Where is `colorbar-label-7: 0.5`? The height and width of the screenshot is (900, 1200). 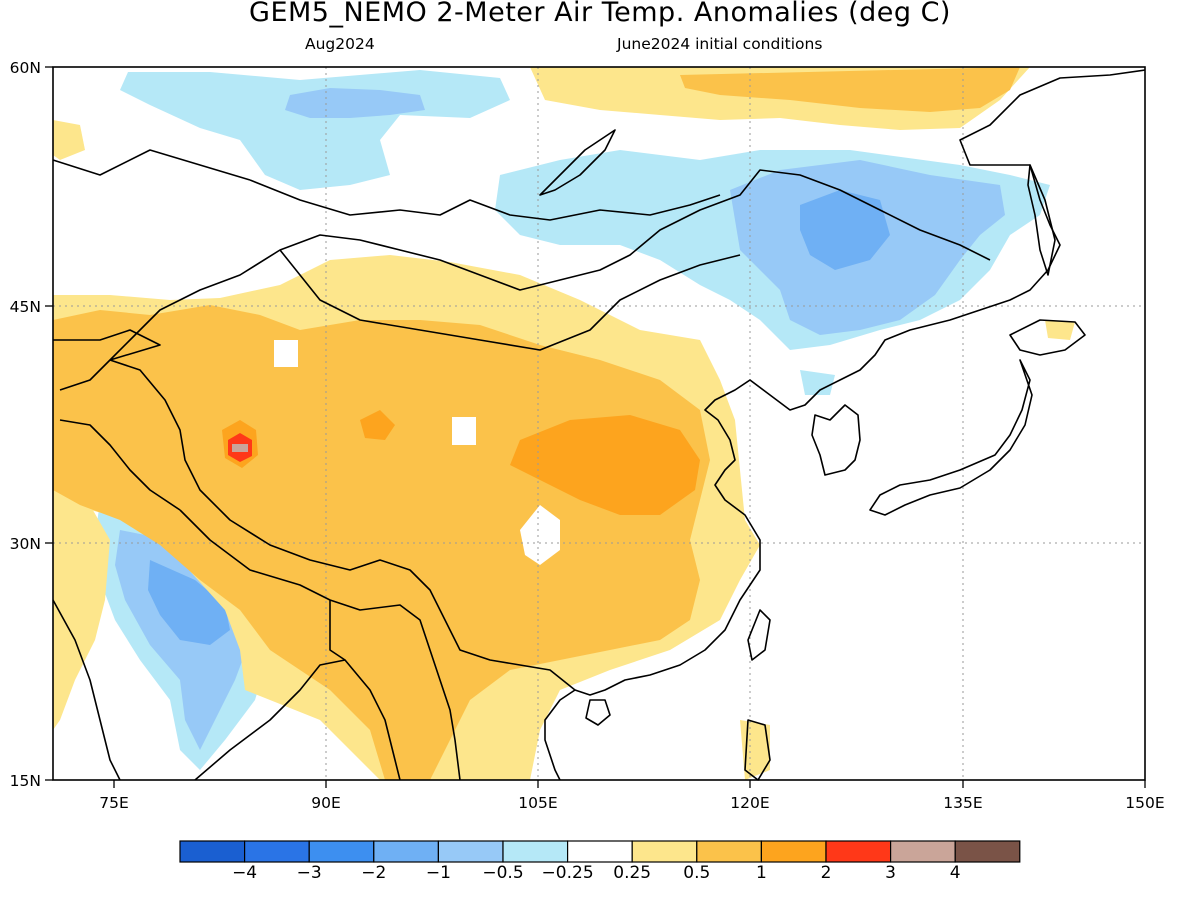
colorbar-label-7: 0.5 is located at coordinates (697, 873).